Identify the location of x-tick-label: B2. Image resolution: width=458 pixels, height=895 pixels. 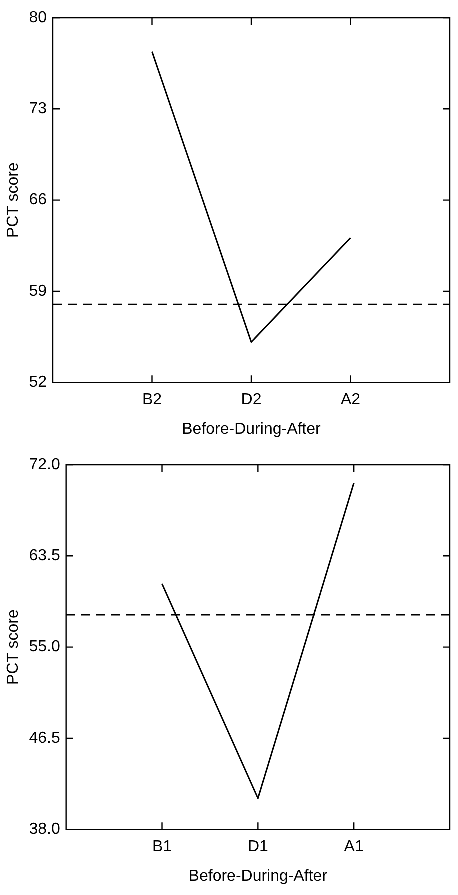
(152, 400).